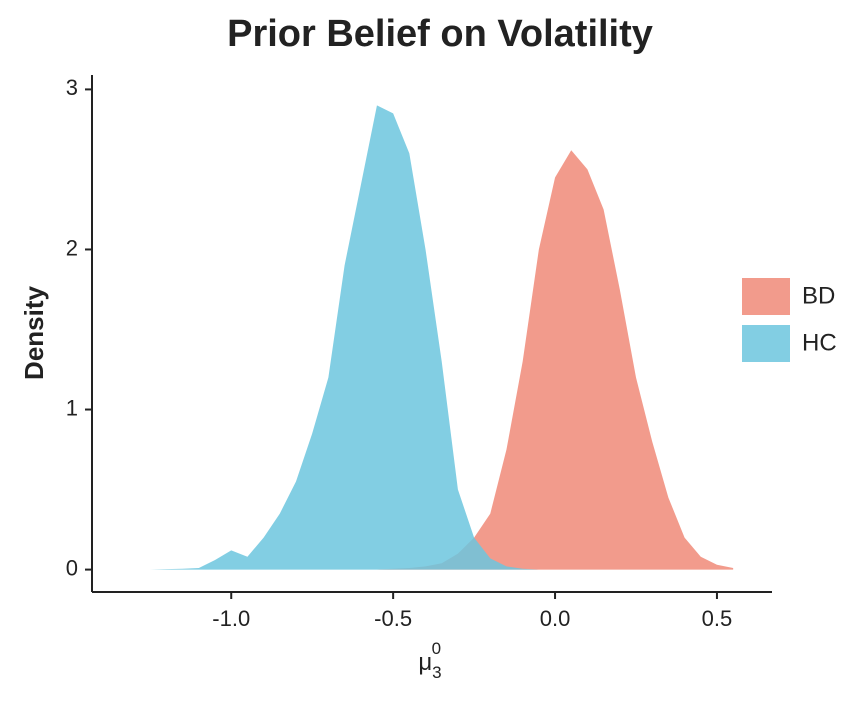 This screenshot has height=705, width=860. I want to click on legend-label: HC, so click(819, 342).